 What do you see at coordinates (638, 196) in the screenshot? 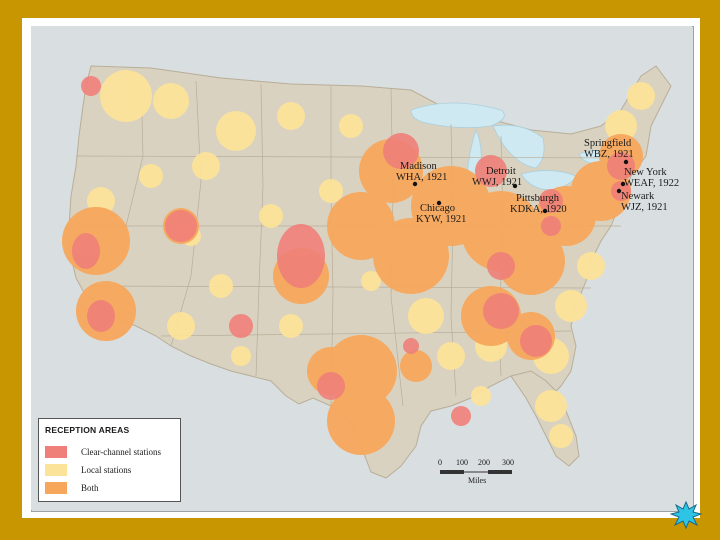
I see `city-name: Newark` at bounding box center [638, 196].